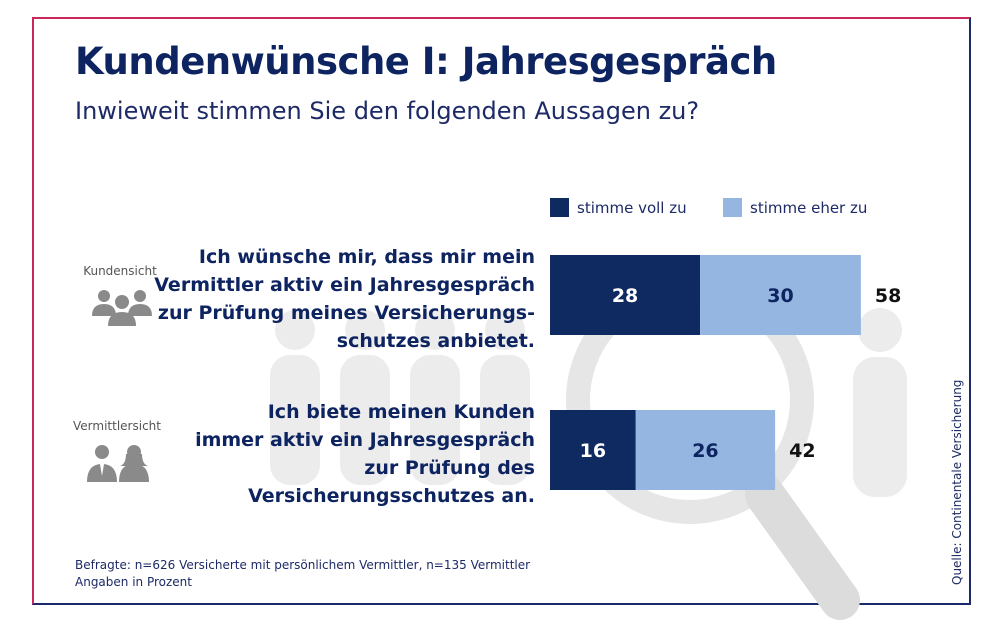  I want to click on page-title: Kundenwünsche I: Jahresgespräch, so click(426, 61).